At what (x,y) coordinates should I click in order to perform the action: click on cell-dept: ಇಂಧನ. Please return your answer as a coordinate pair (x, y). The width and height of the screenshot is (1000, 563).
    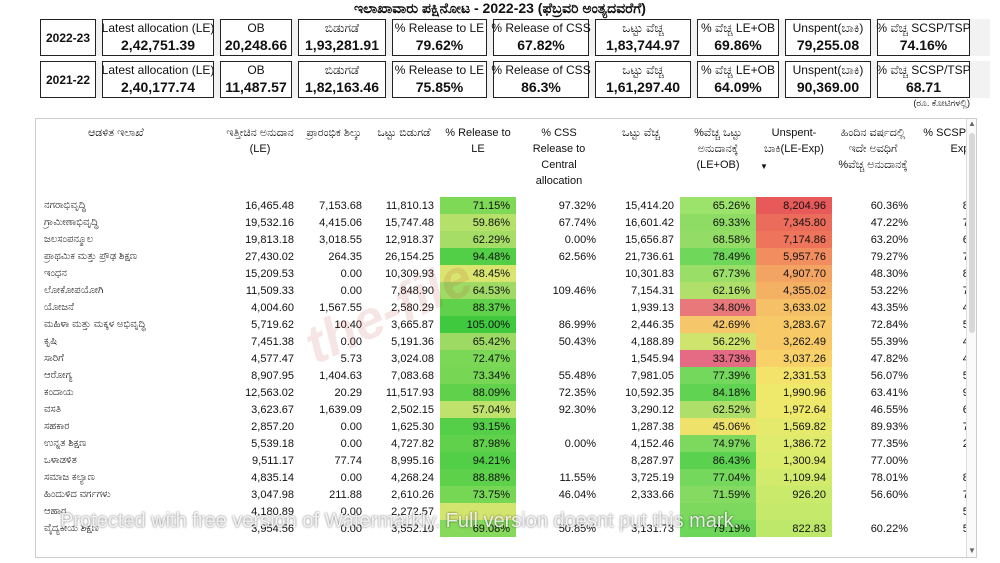
    Looking at the image, I should click on (55, 273).